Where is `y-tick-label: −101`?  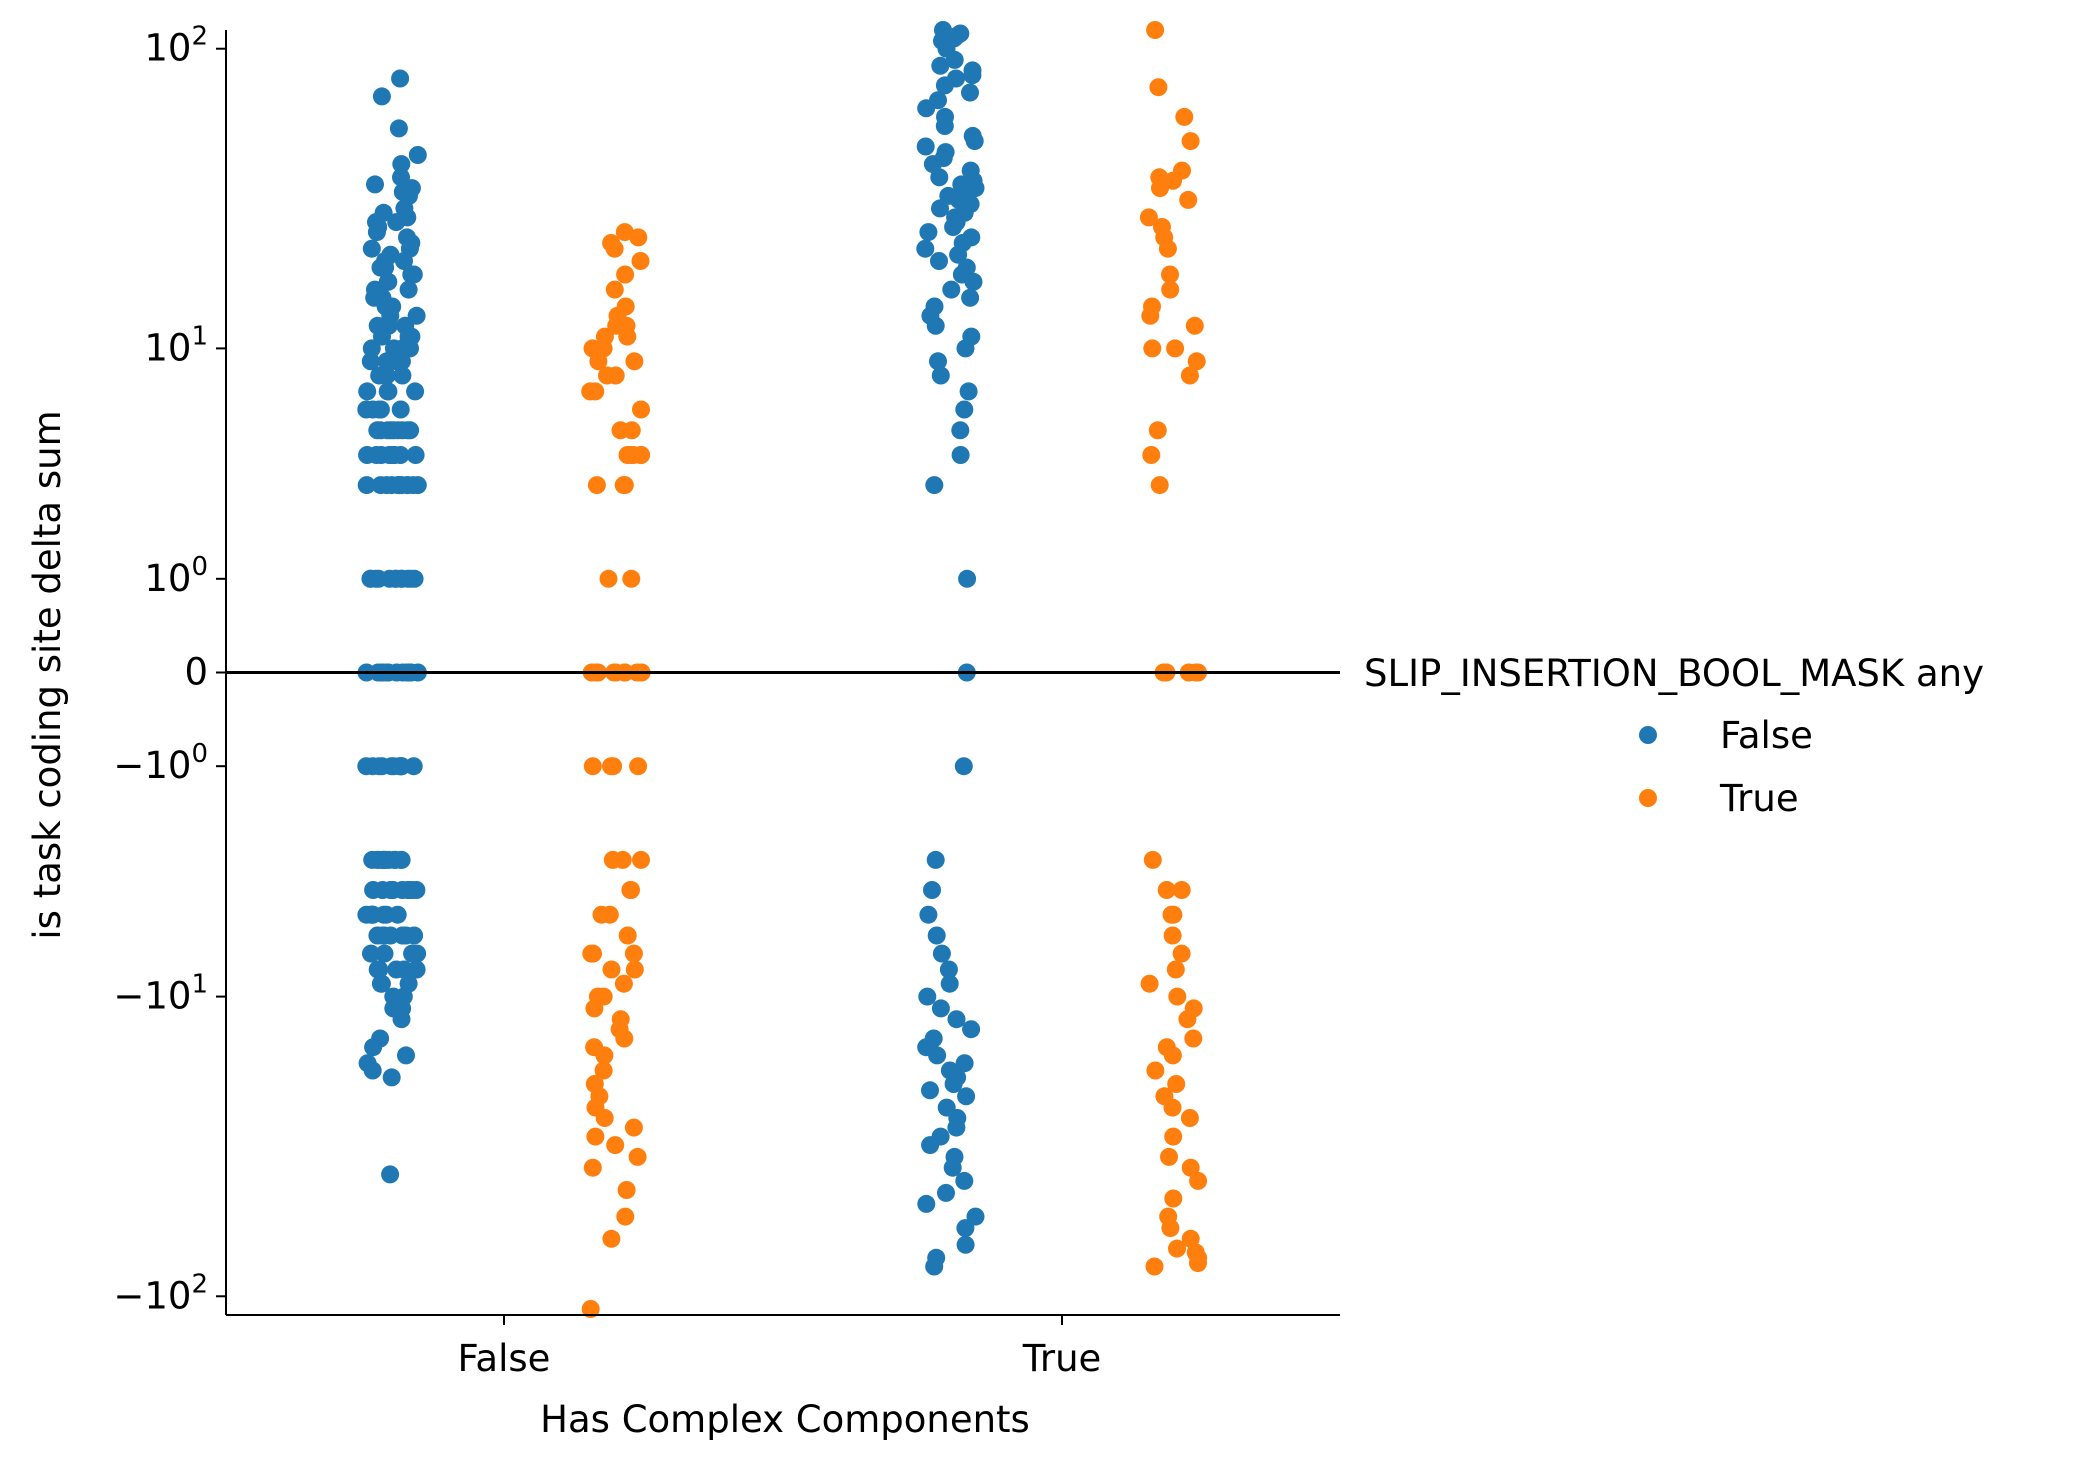
y-tick-label: −101 is located at coordinates (160, 994).